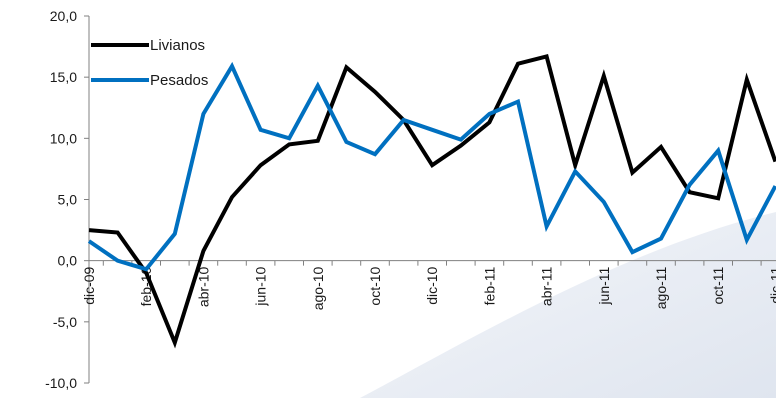  I want to click on y-tick-label: 5,0, so click(68, 200).